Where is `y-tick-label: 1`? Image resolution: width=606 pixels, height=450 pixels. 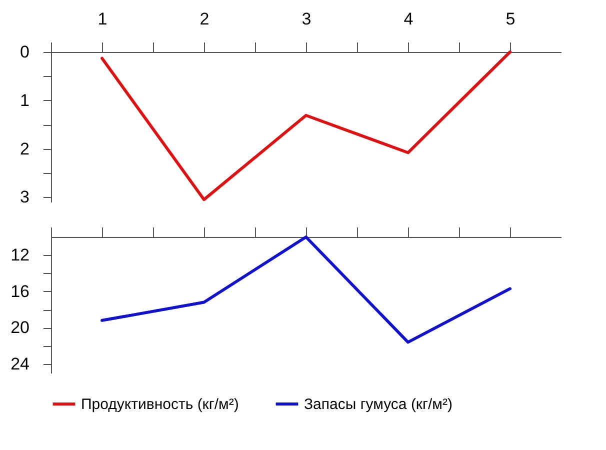
y-tick-label: 1 is located at coordinates (25, 100).